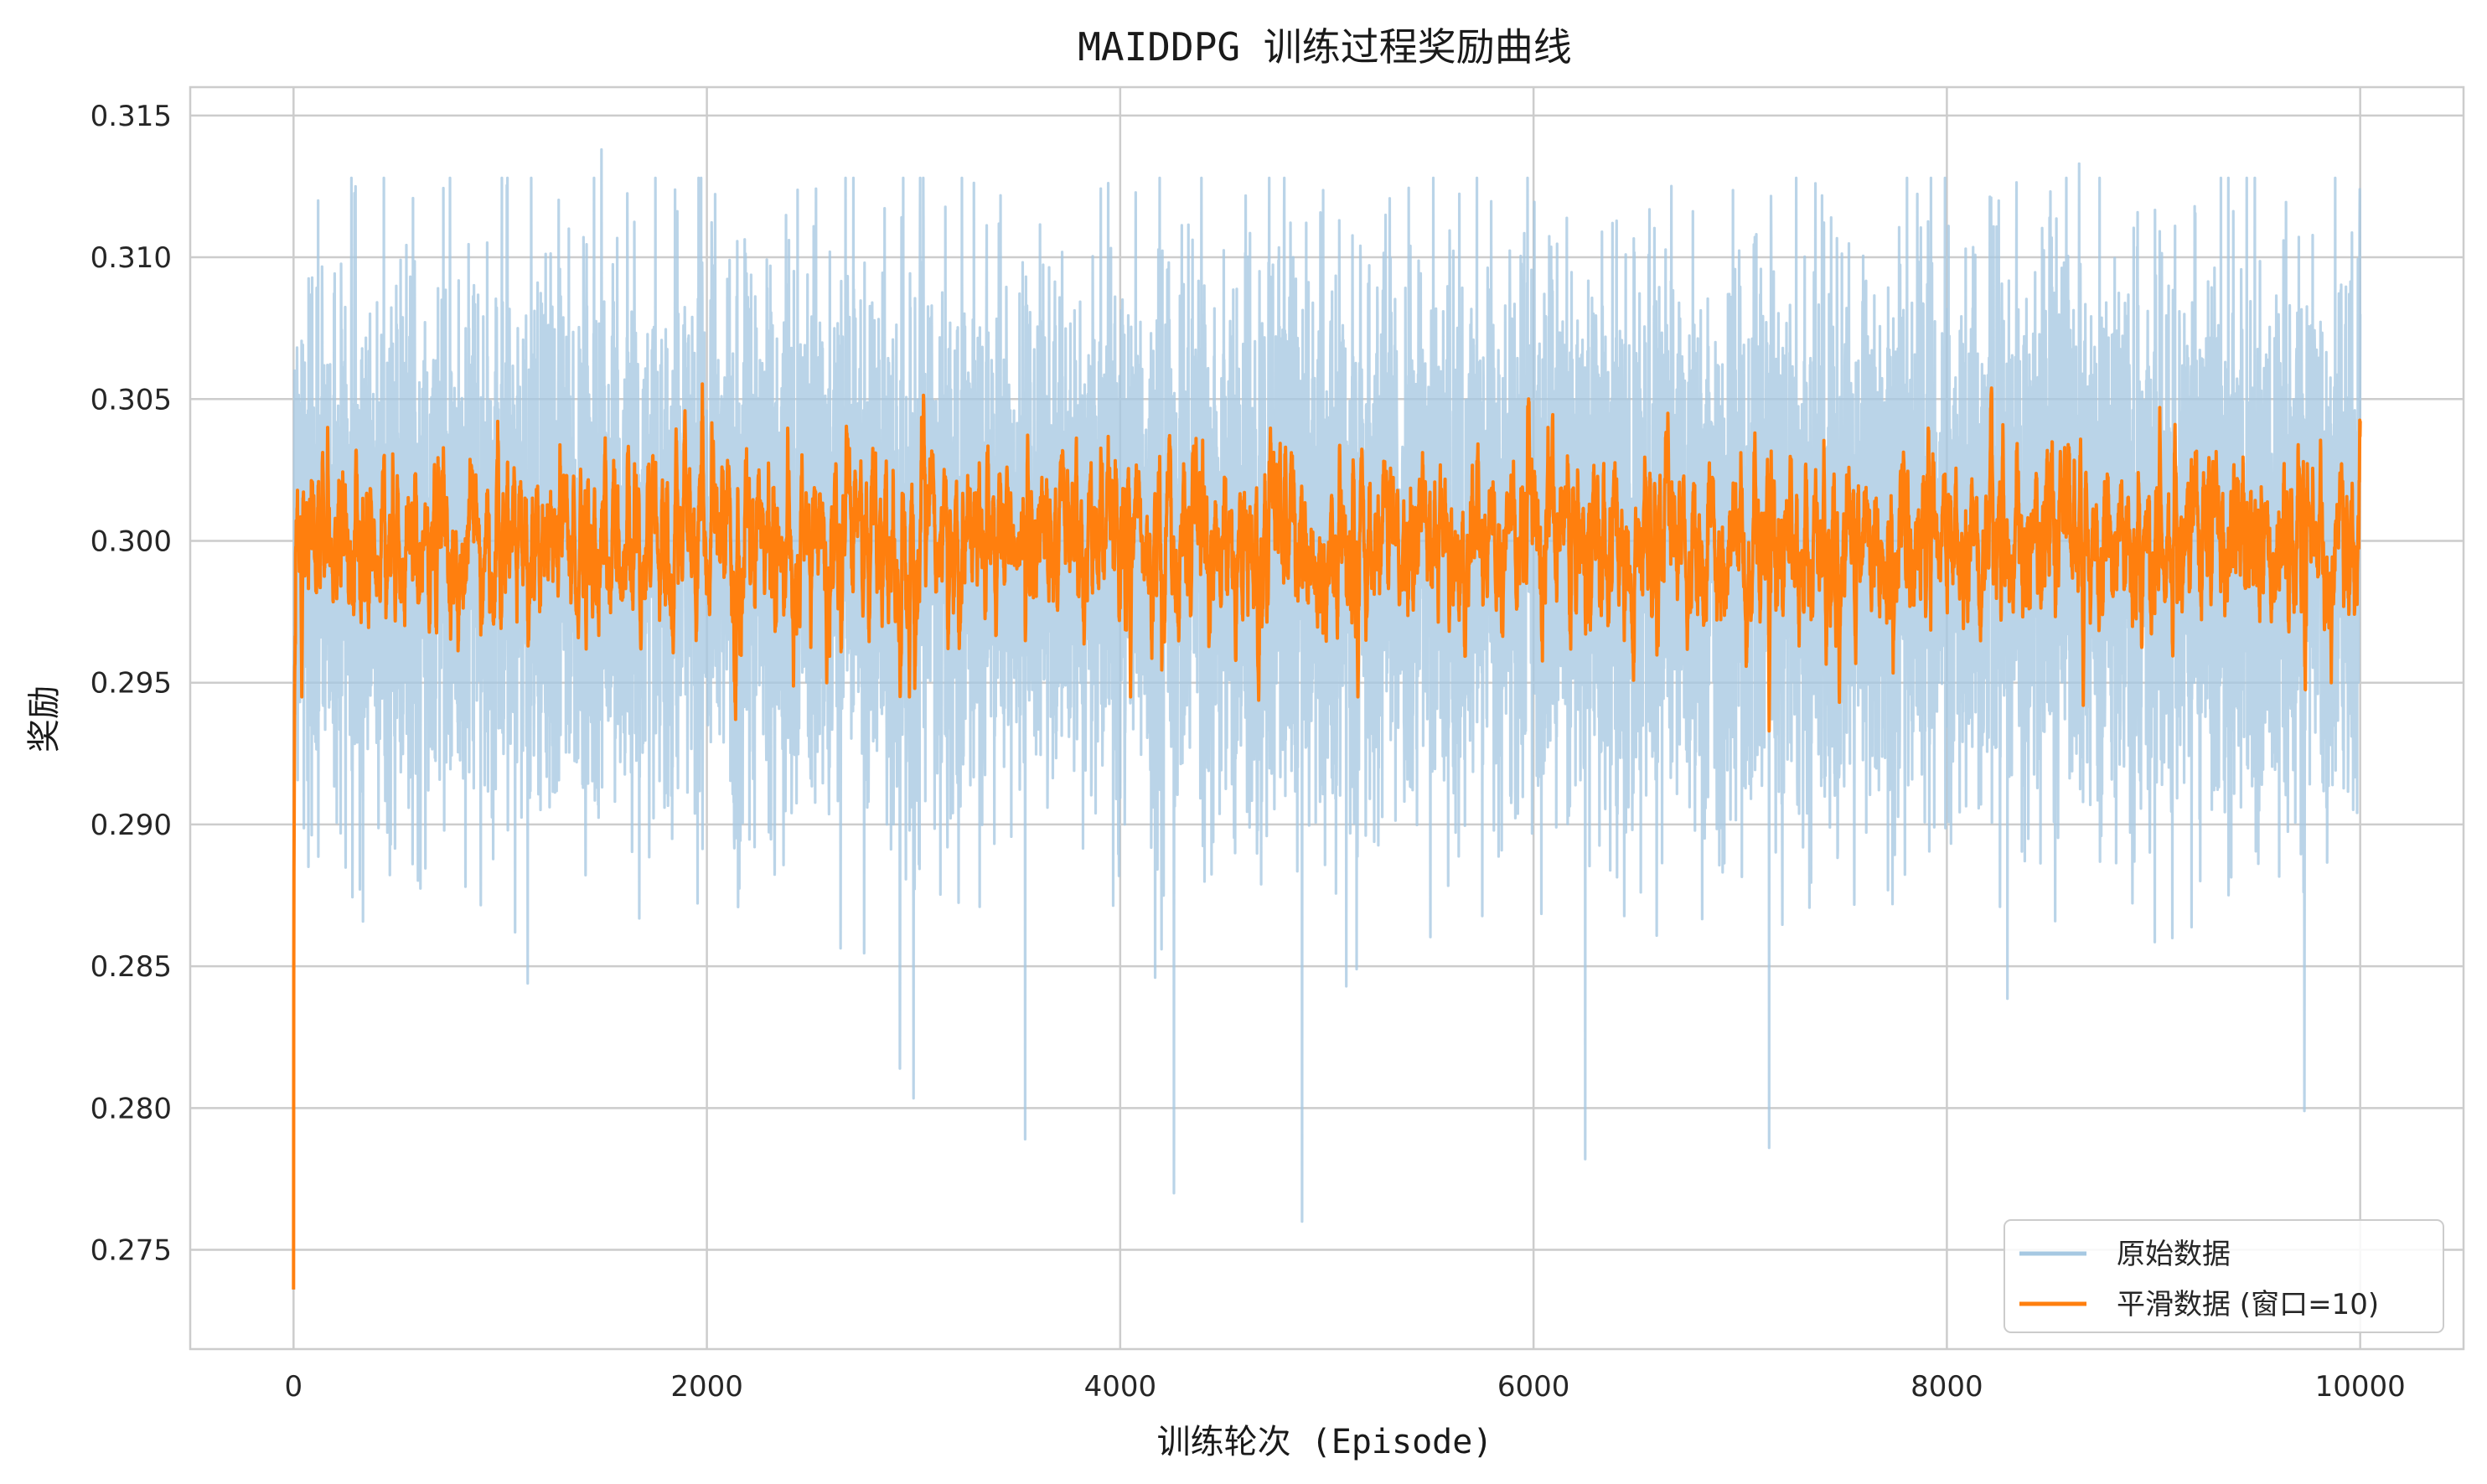 The width and height of the screenshot is (2487, 1484). Describe the element at coordinates (1325, 47) in the screenshot. I see `chart-title: MAIDDPG 训练过程奖励曲线` at that location.